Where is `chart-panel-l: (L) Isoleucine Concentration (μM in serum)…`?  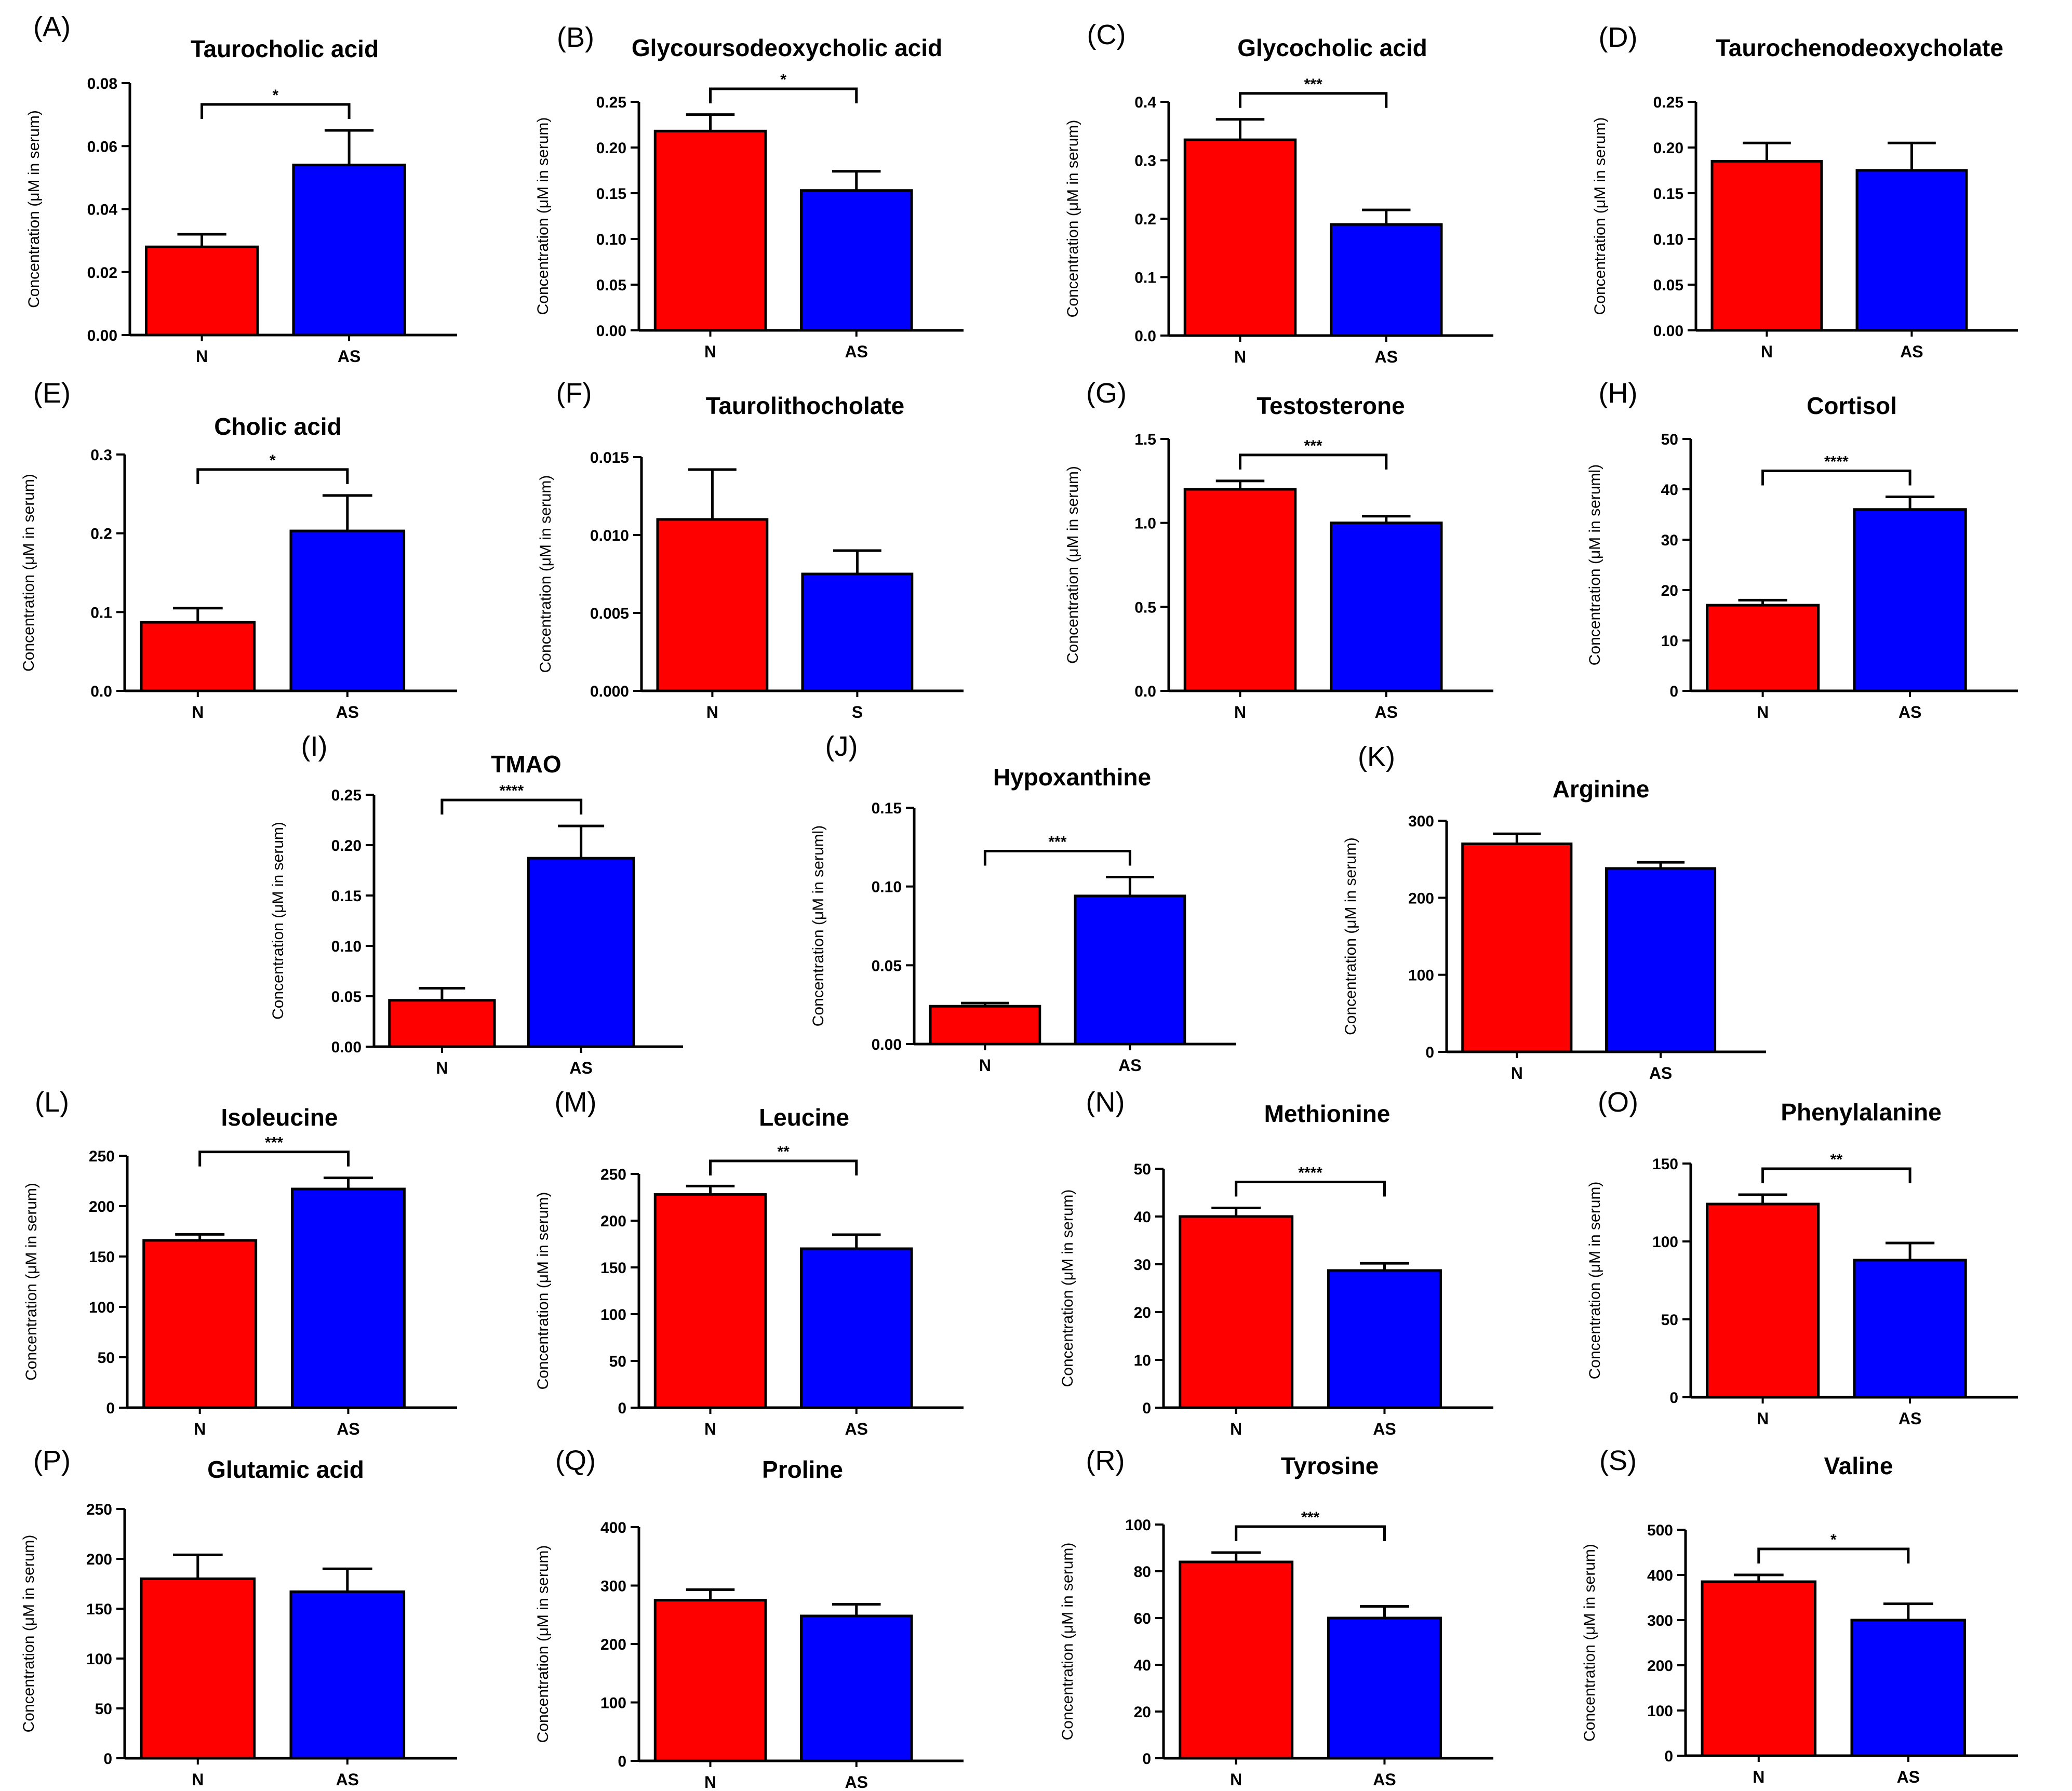 chart-panel-l: (L) Isoleucine Concentration (μM in serum)… is located at coordinates (240, 1262).